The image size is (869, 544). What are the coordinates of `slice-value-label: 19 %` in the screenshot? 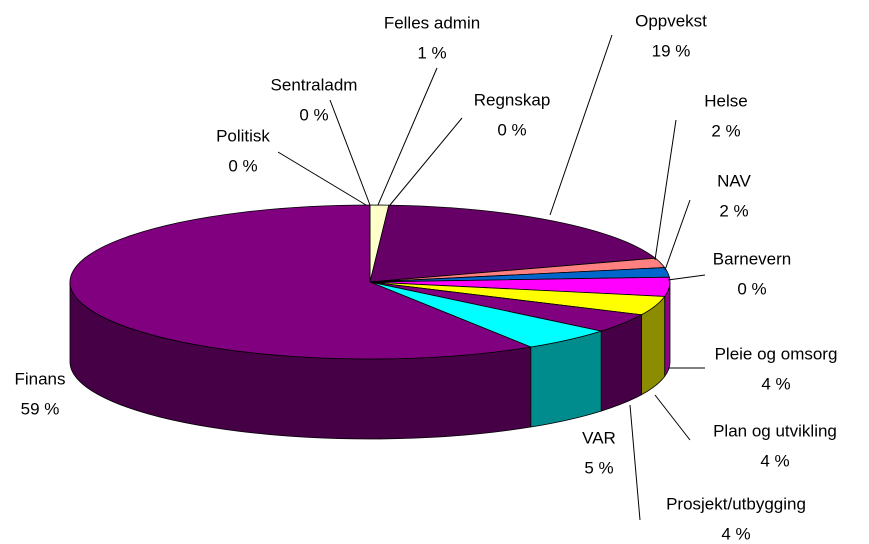 It's located at (671, 50).